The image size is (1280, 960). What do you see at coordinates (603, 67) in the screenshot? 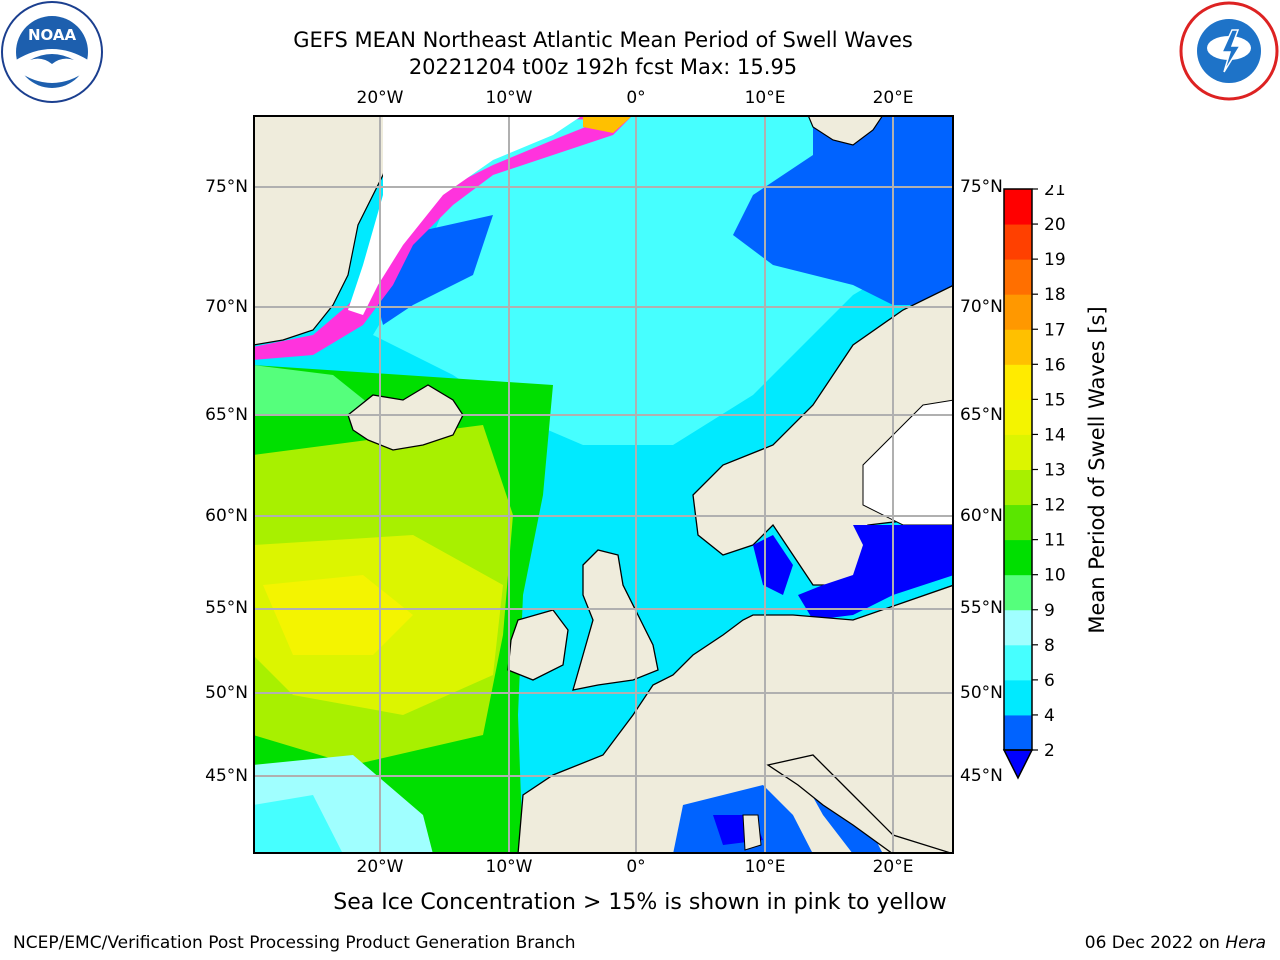
I see `map-subtitle: 20221204 t00z 192h fcst Max: 15.95` at bounding box center [603, 67].